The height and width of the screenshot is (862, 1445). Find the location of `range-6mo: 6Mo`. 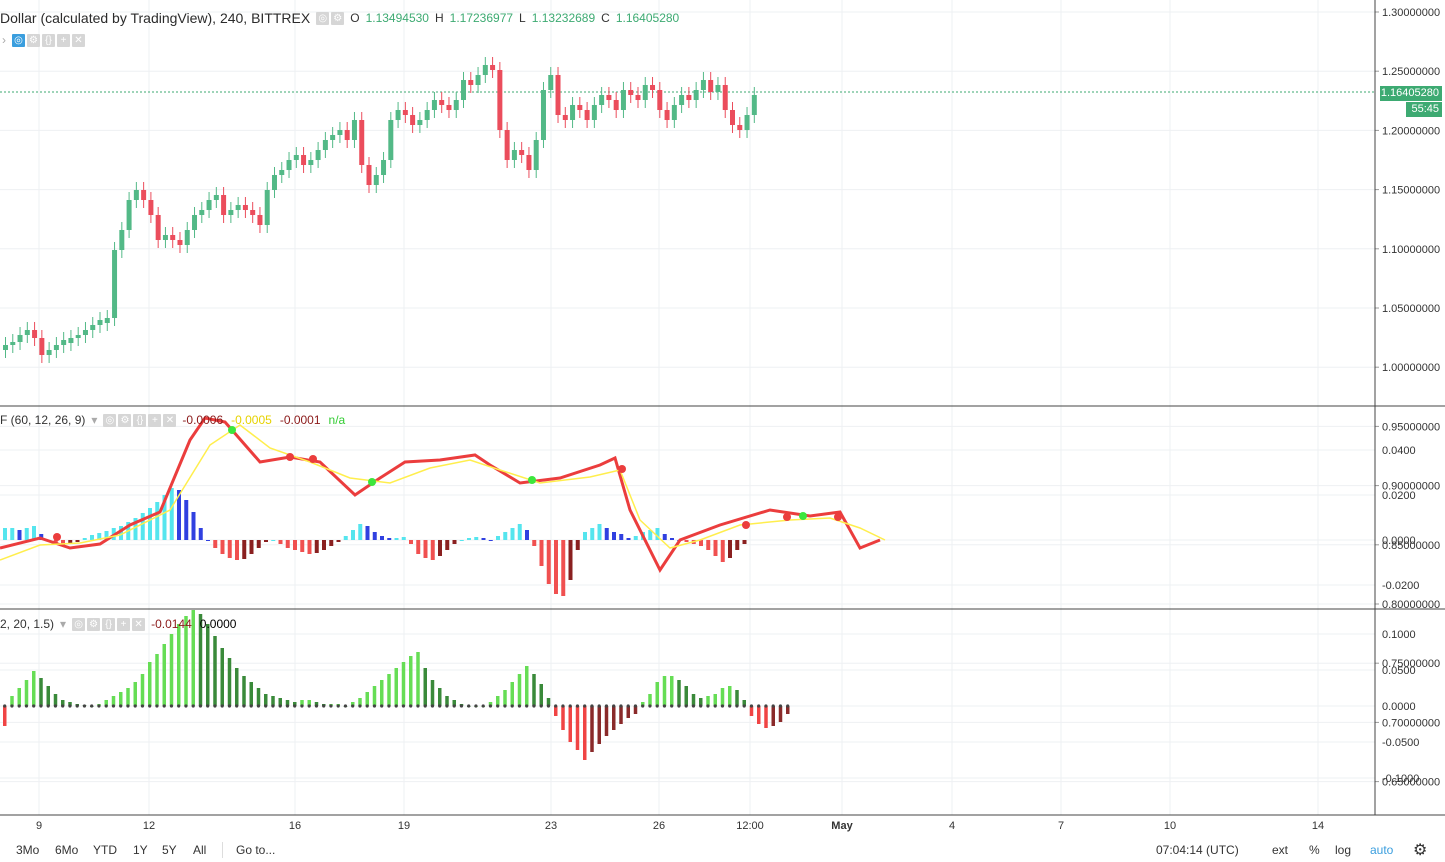

range-6mo: 6Mo is located at coordinates (67, 850).